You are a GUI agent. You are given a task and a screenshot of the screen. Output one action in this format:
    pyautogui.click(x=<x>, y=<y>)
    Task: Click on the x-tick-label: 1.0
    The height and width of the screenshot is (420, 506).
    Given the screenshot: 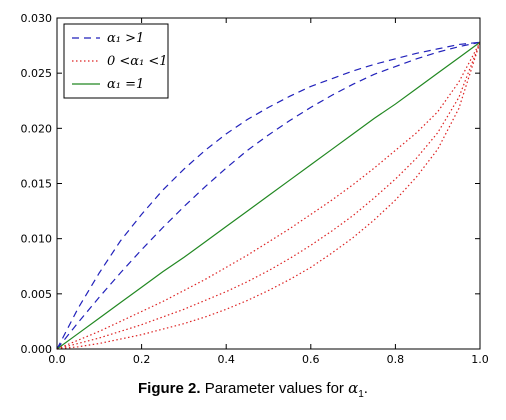 What is the action you would take?
    pyautogui.click(x=480, y=359)
    